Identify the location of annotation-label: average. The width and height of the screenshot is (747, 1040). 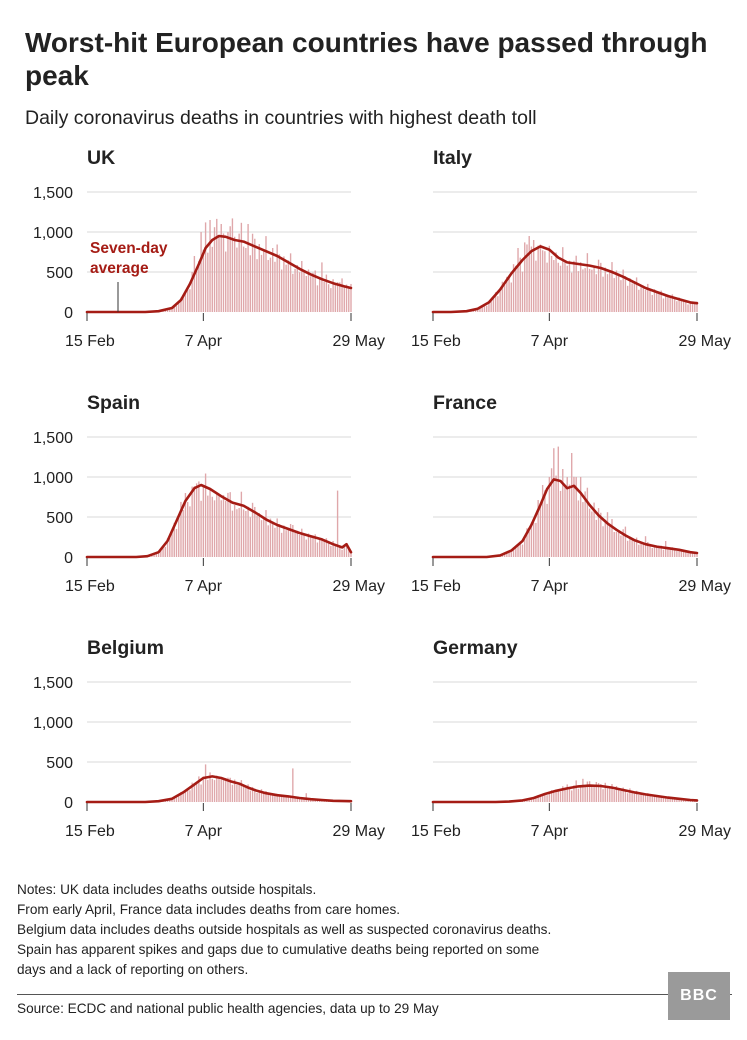
(119, 268).